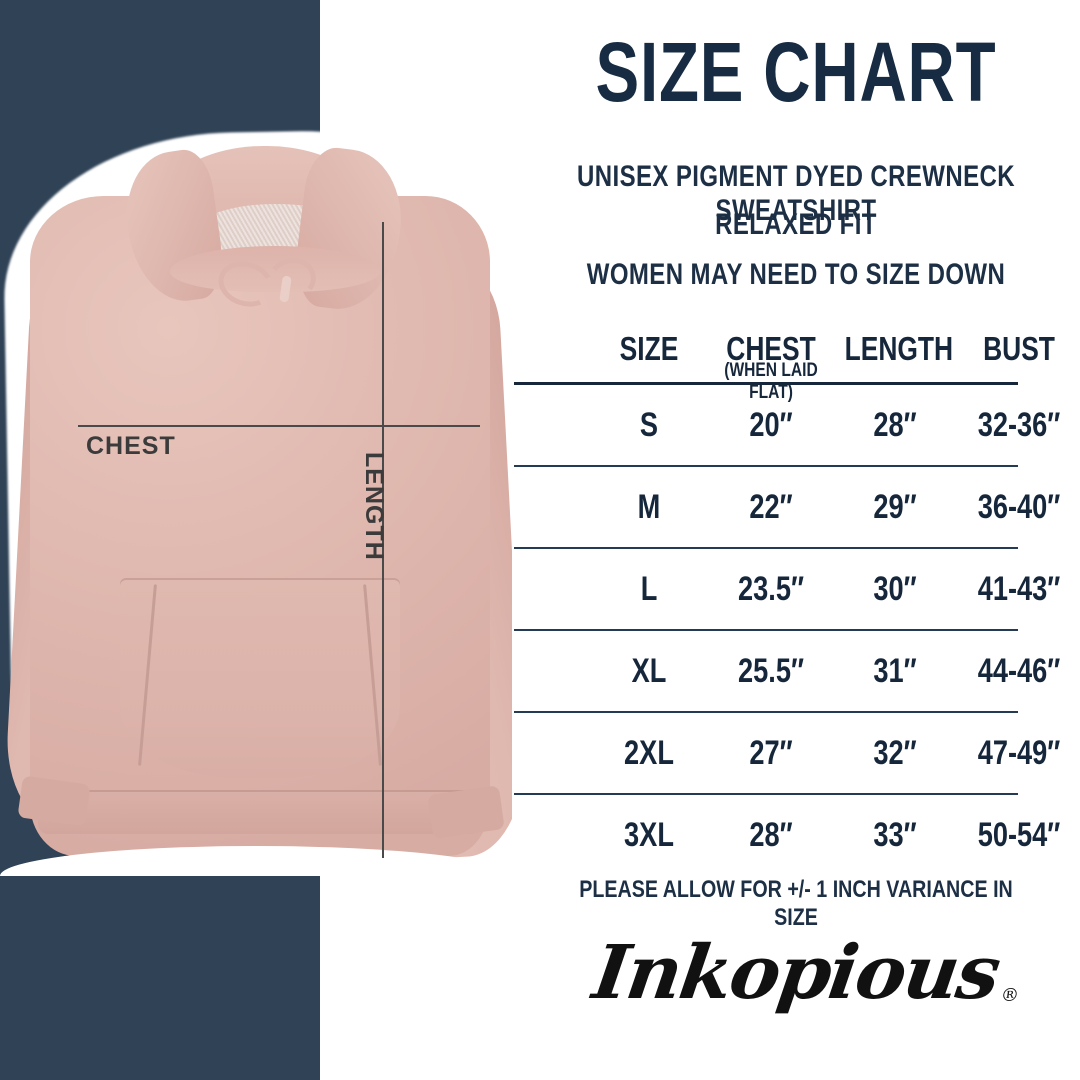  Describe the element at coordinates (1019, 348) in the screenshot. I see `column-header-bust: BUST` at that location.